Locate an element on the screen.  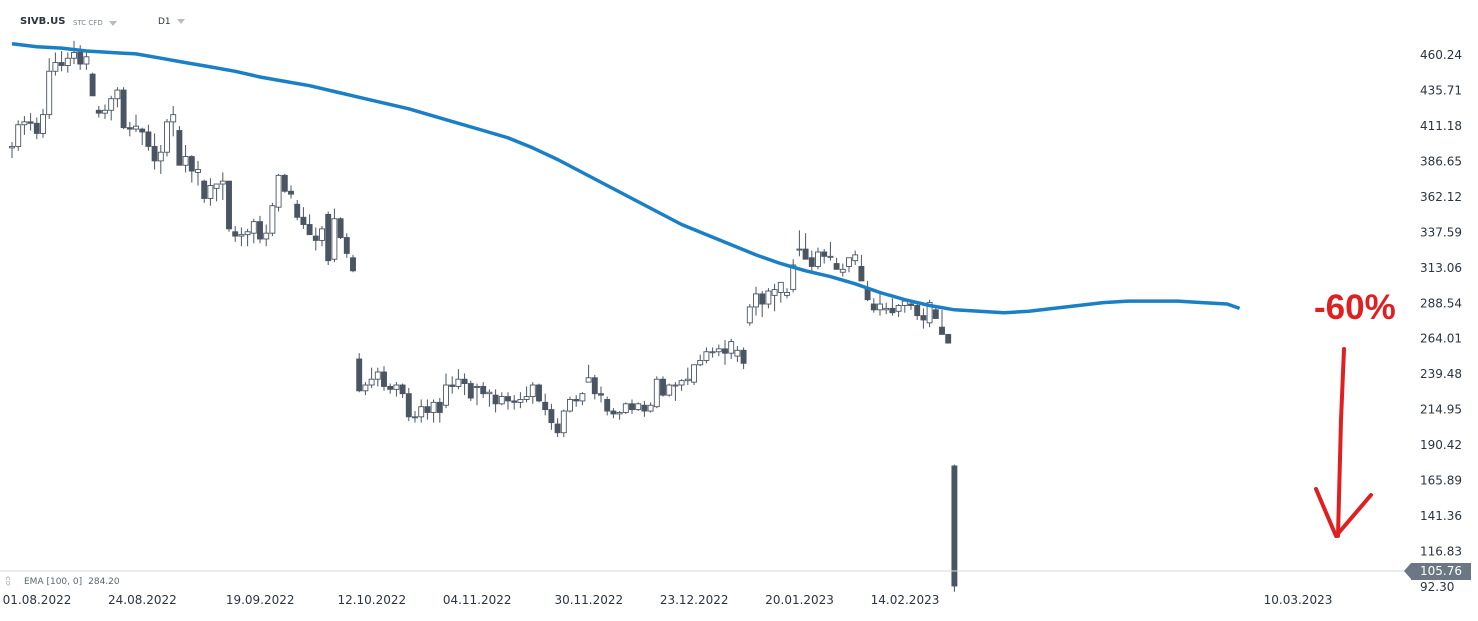
arrow-head is located at coordinates (1343, 512).